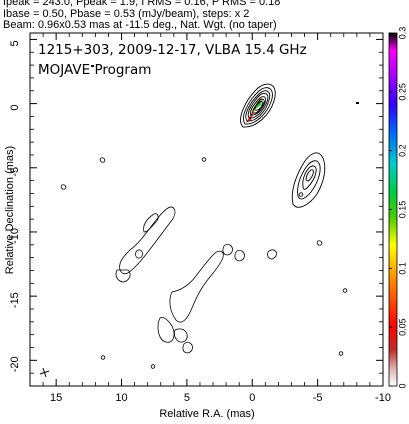 The width and height of the screenshot is (409, 424). What do you see at coordinates (121, 398) in the screenshot?
I see `x-tick-label: 10` at bounding box center [121, 398].